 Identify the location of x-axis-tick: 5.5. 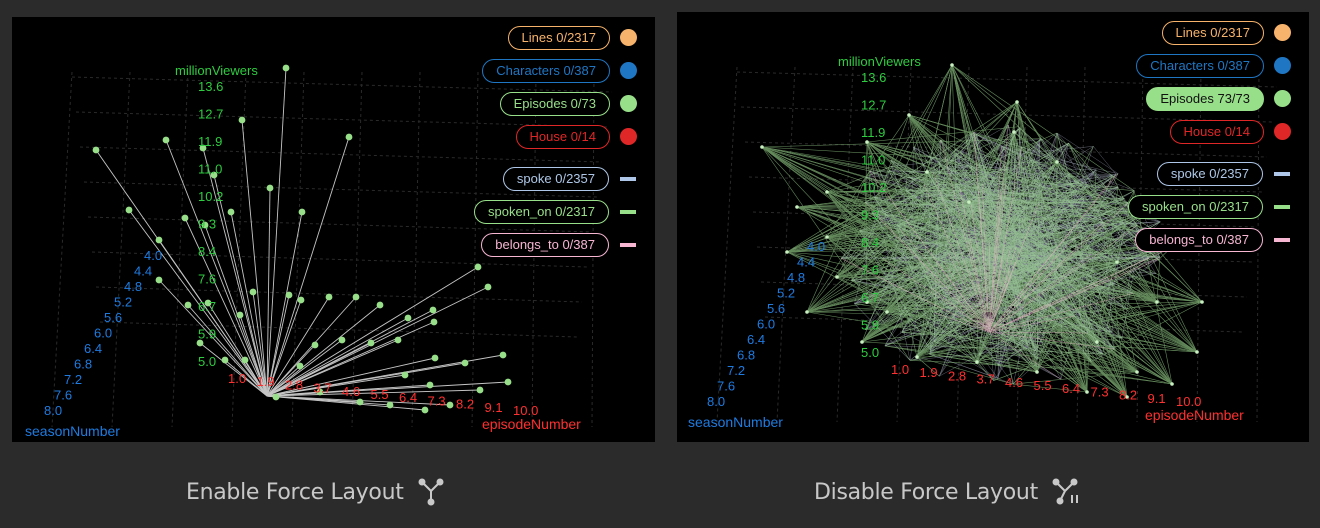
(380, 394).